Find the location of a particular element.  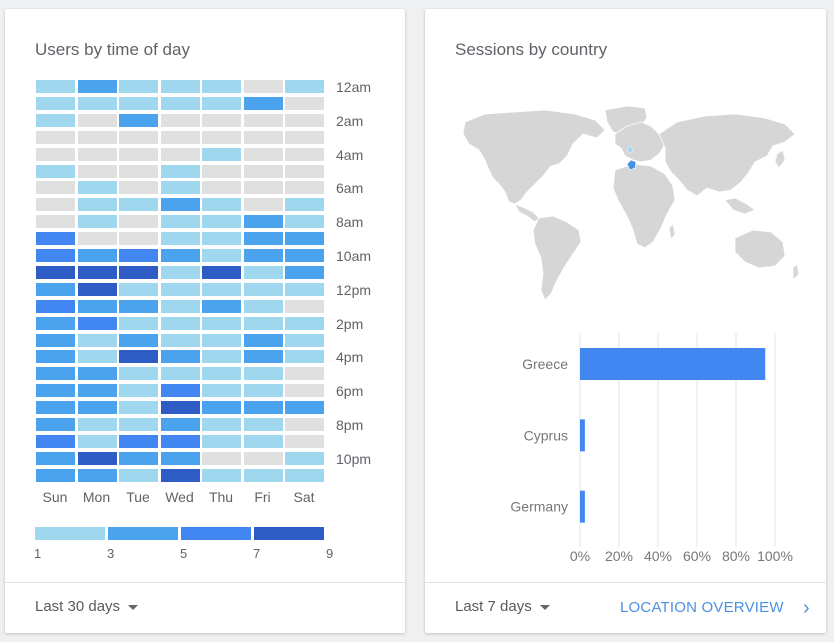

sessions-date-range-dropdown: Last 7 days is located at coordinates (502, 606).